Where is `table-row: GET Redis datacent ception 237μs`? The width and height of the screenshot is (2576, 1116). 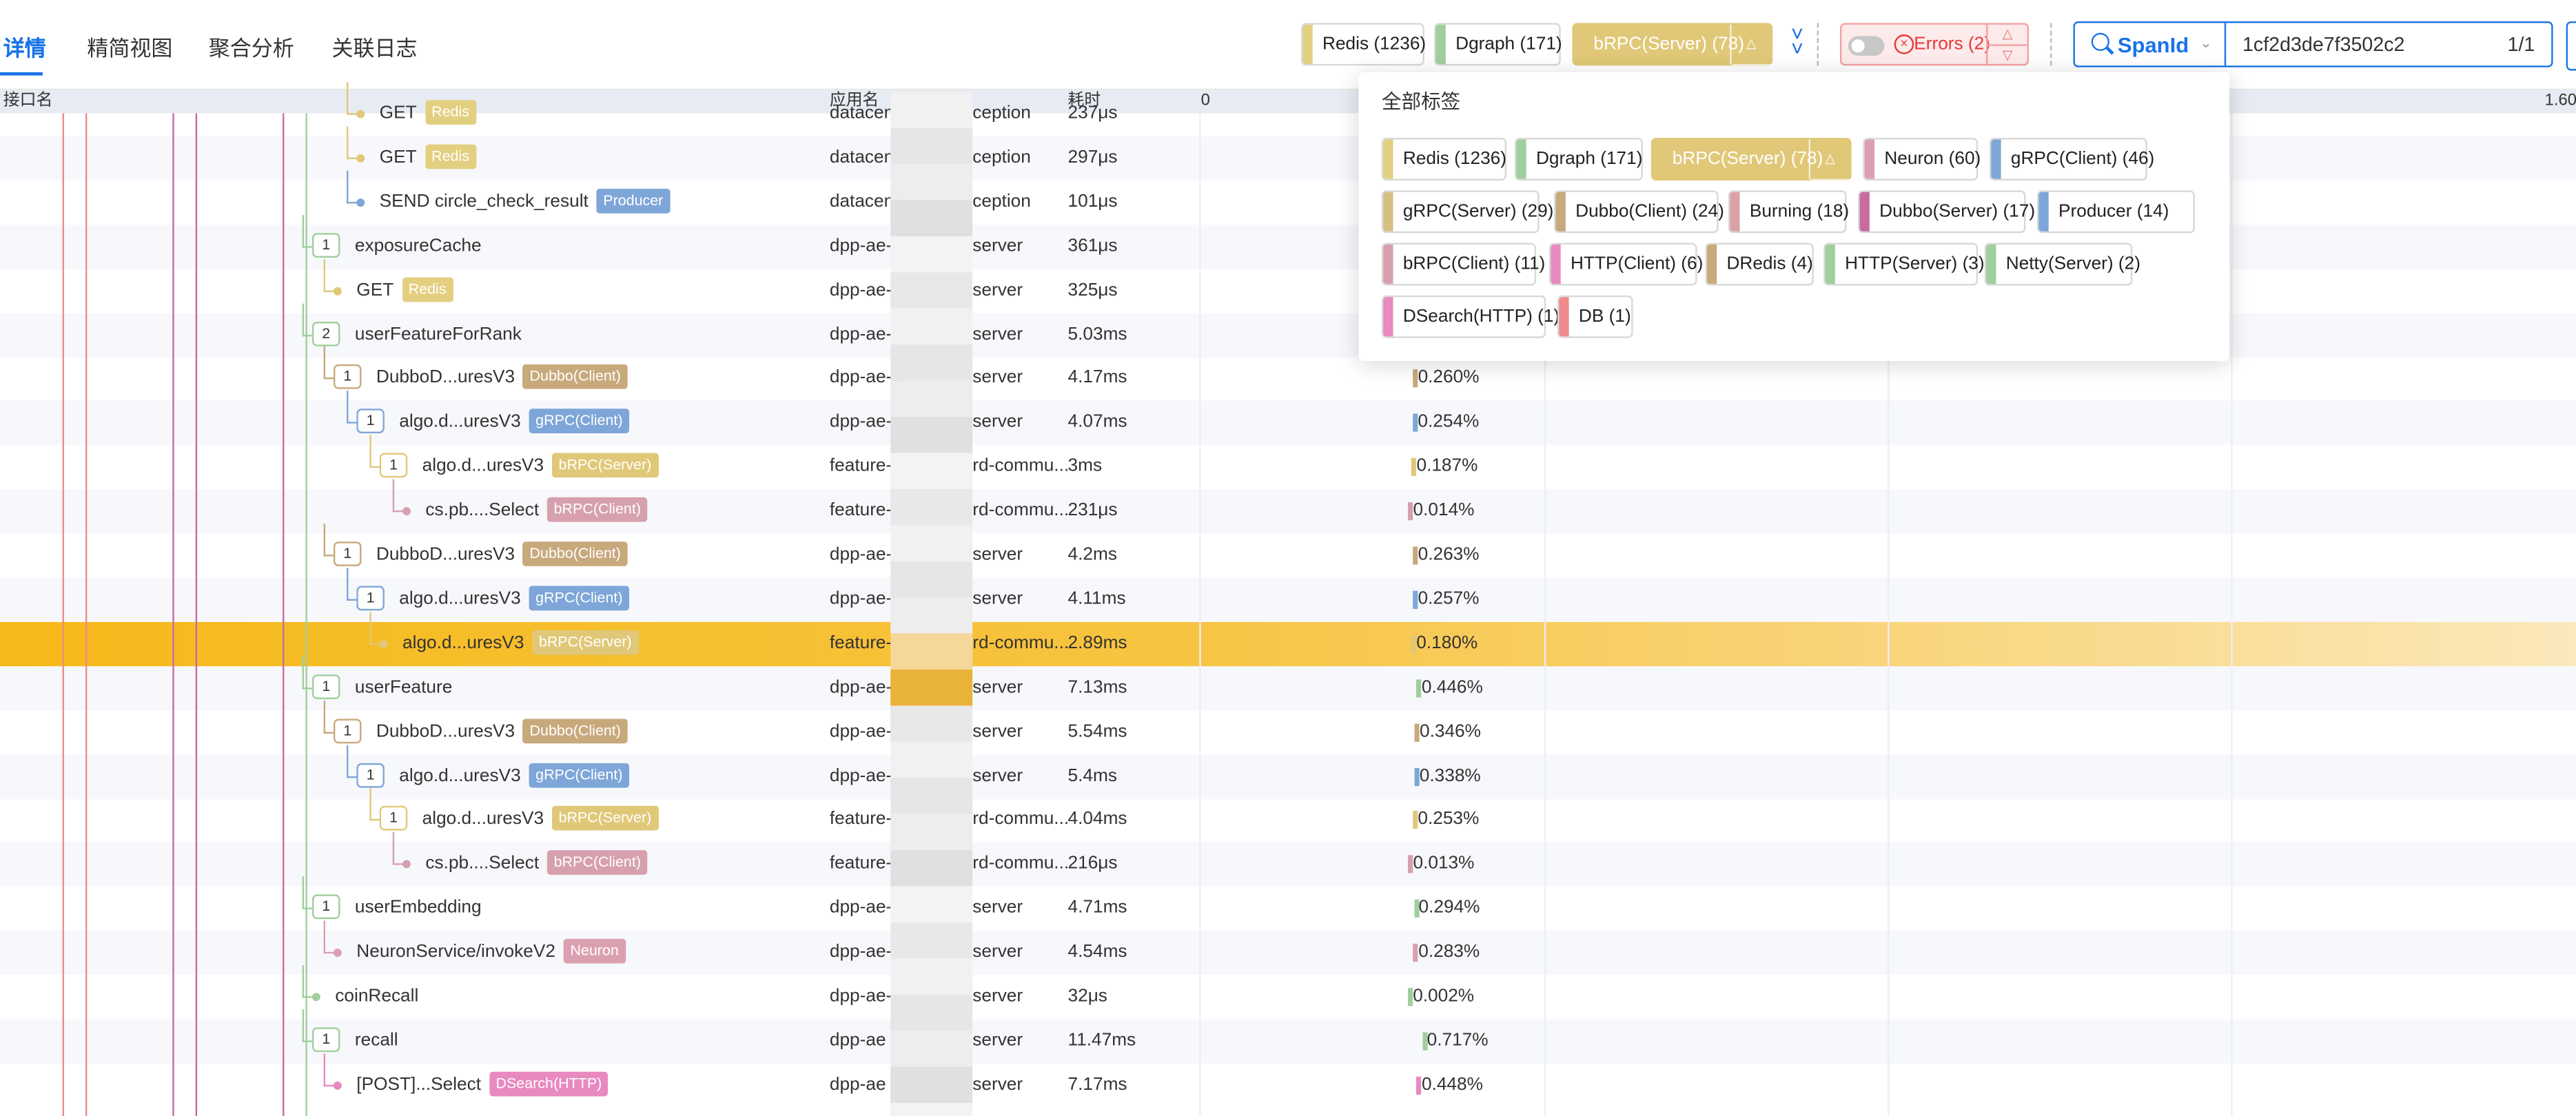
table-row: GET Redis datacent ception 237μs is located at coordinates (1288, 109).